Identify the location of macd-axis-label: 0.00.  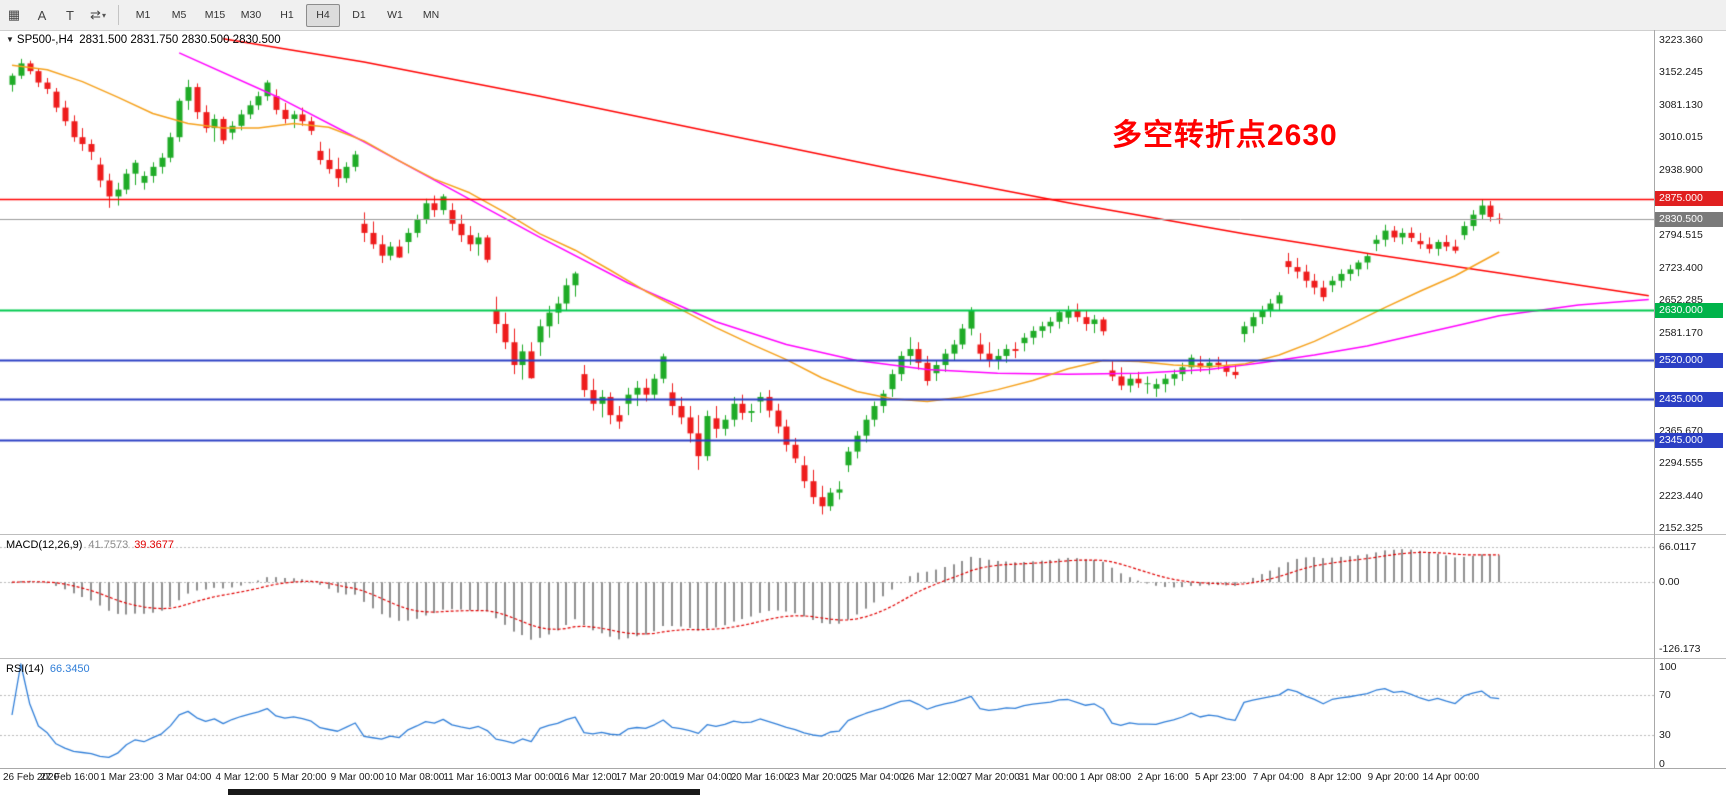
(1669, 582).